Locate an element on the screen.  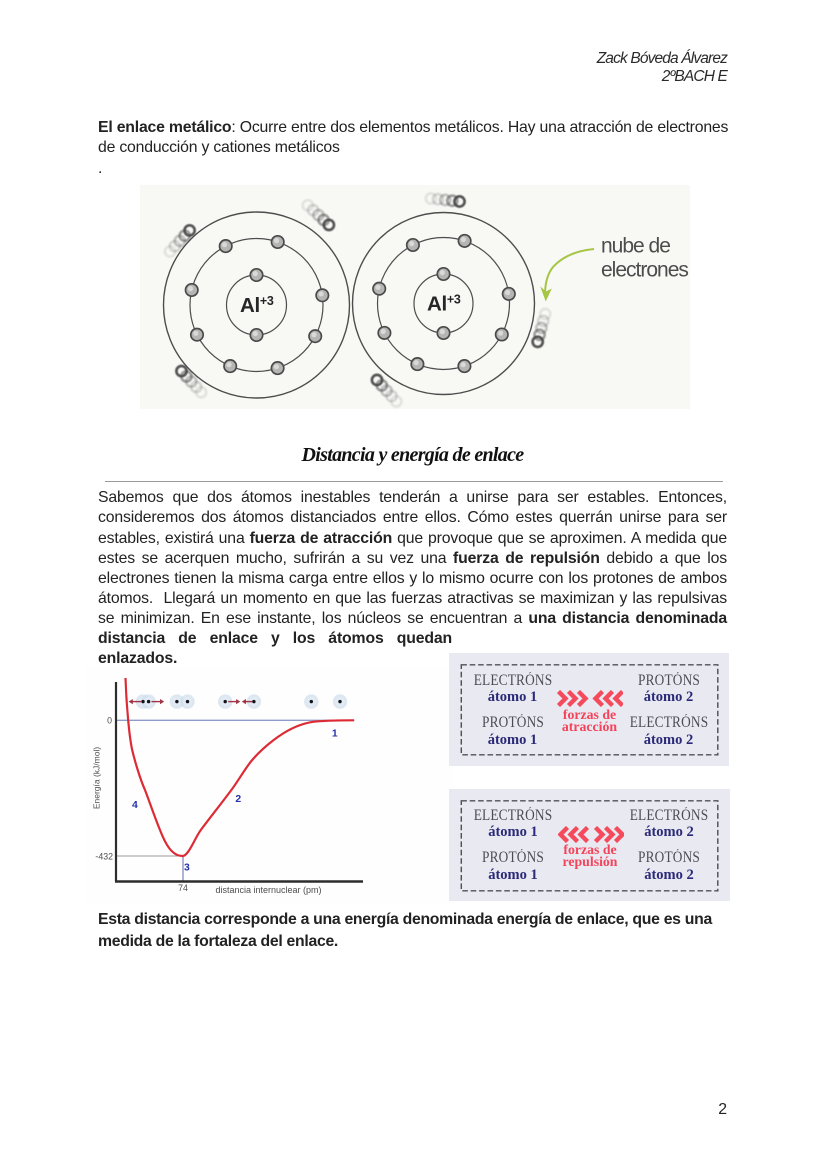
svg-text: distancia internuclear (pm) is located at coordinates (269, 890).